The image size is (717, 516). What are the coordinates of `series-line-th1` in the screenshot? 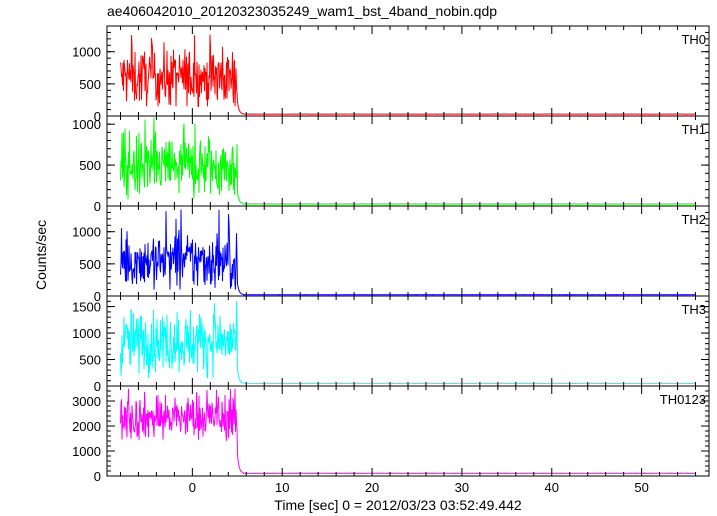 It's located at (408, 161).